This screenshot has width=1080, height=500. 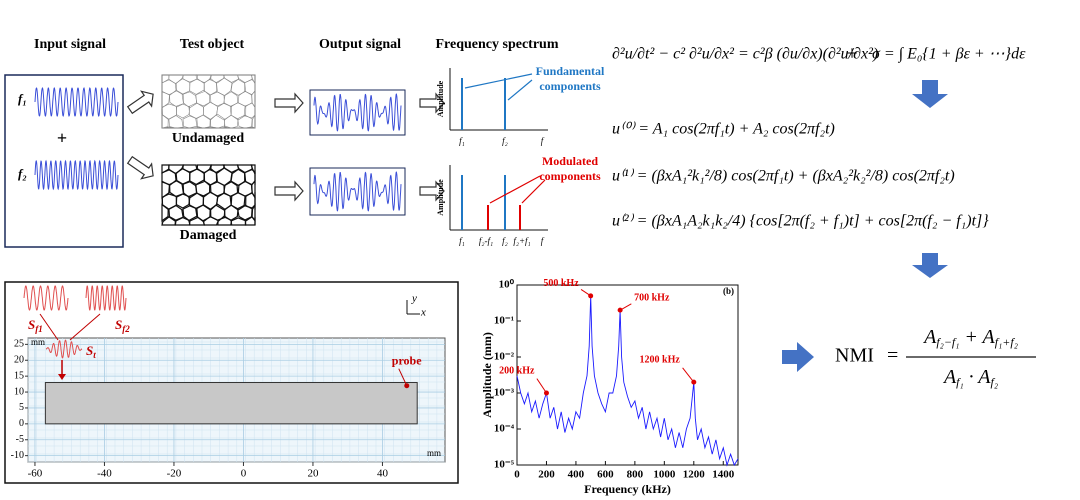 What do you see at coordinates (504, 321) in the screenshot?
I see `y-tick-label: 10⁻¹` at bounding box center [504, 321].